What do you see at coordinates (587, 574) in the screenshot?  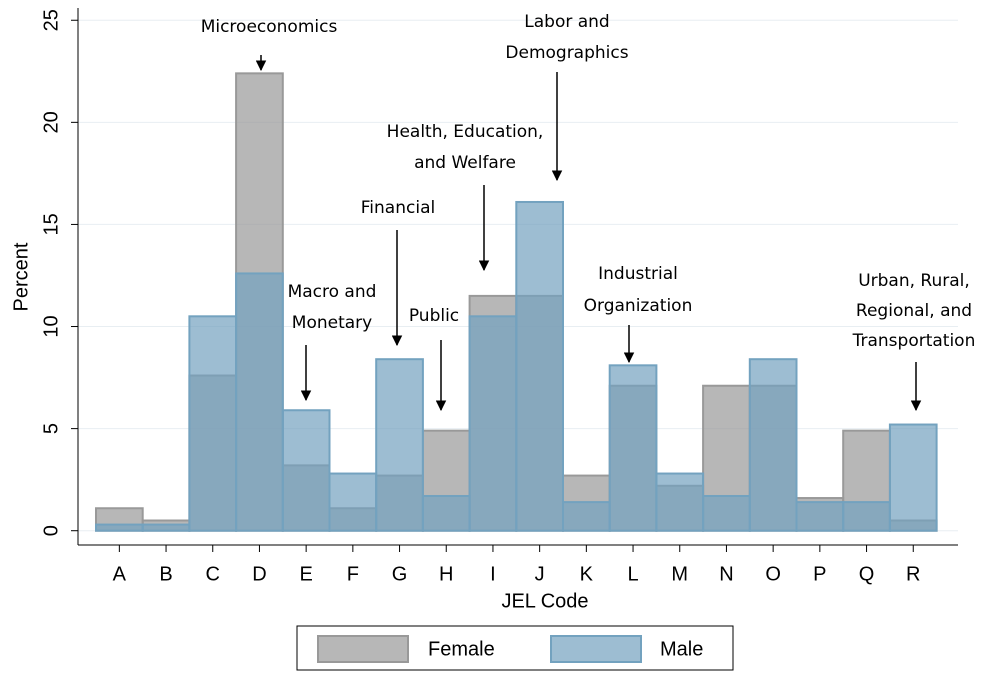 I see `x-tick-label: K` at bounding box center [587, 574].